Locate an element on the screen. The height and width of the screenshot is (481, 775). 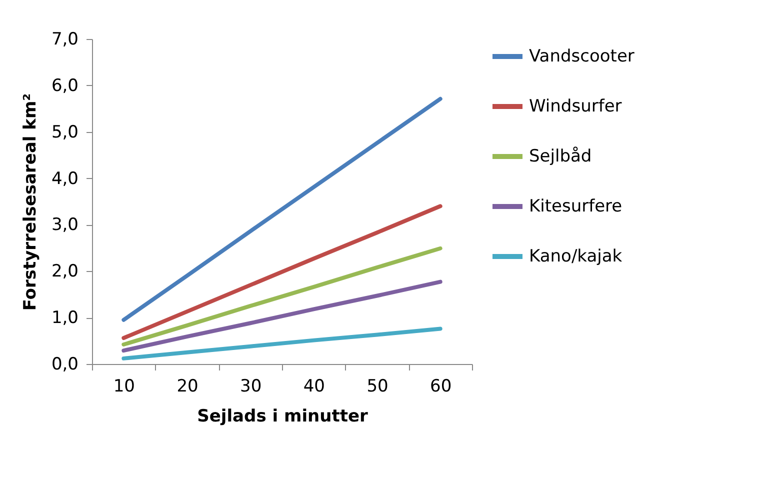
x-tick-label: 10 is located at coordinates (124, 386).